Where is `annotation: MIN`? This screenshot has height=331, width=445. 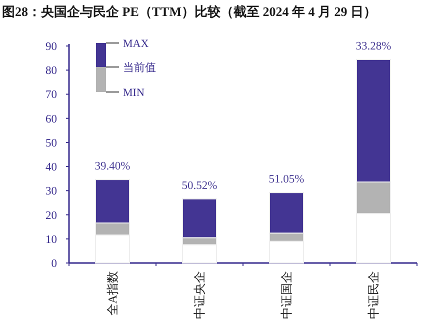
annotation: MIN is located at coordinates (133, 93).